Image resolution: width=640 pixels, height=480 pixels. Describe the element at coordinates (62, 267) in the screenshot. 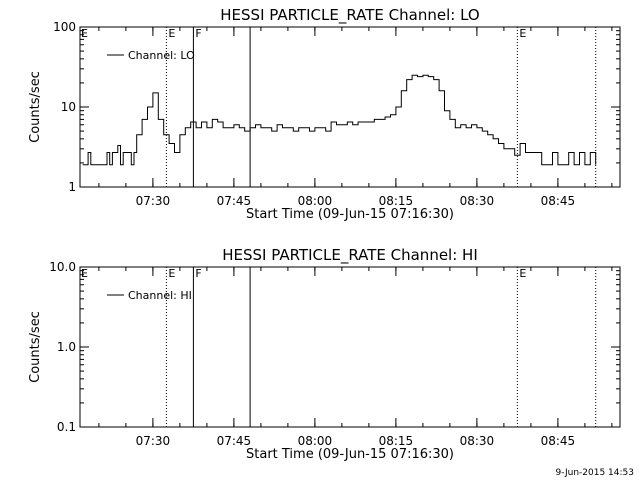

I see `y-tick-label: 10.0` at that location.